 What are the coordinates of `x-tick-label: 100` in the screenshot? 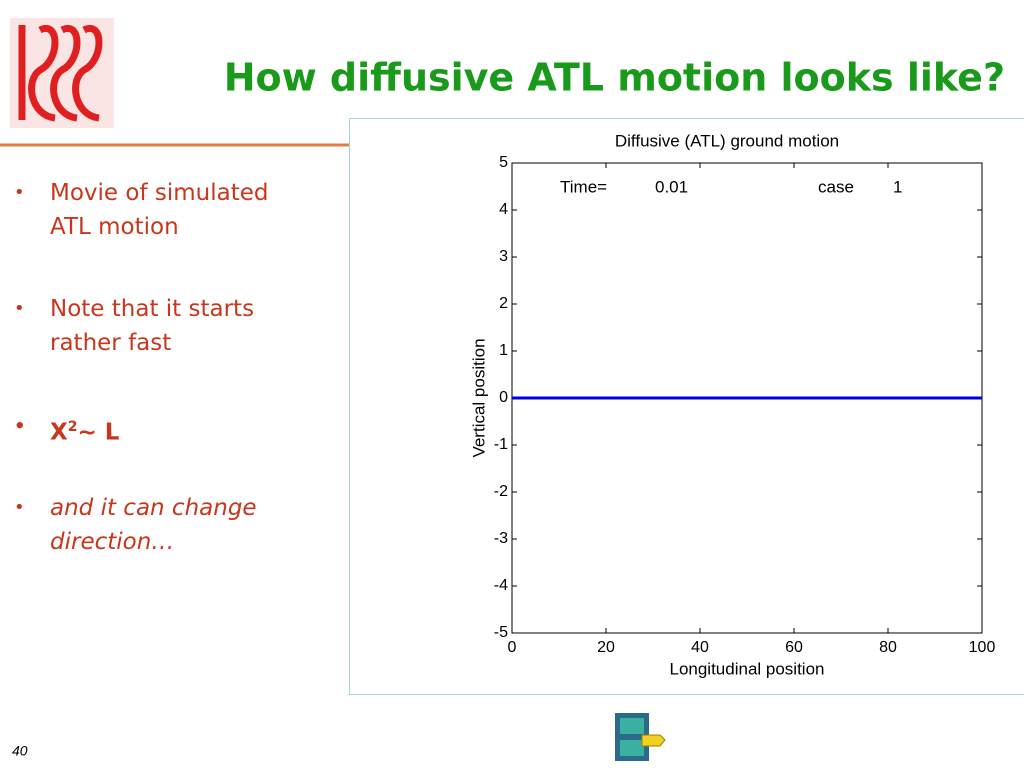 It's located at (982, 647).